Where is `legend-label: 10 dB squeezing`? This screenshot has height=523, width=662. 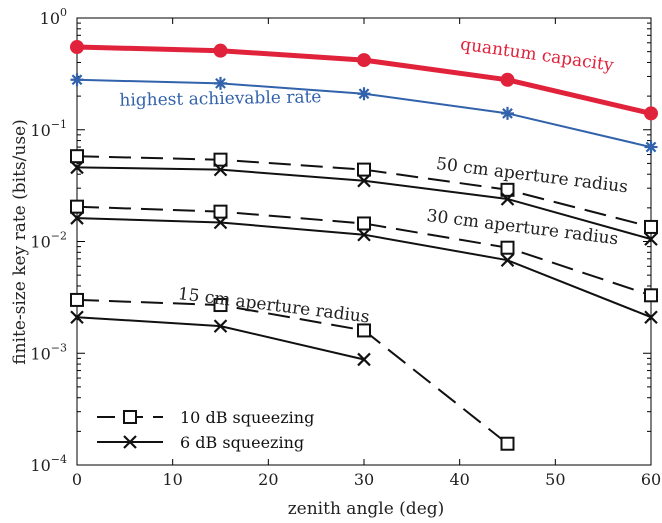 legend-label: 10 dB squeezing is located at coordinates (247, 417).